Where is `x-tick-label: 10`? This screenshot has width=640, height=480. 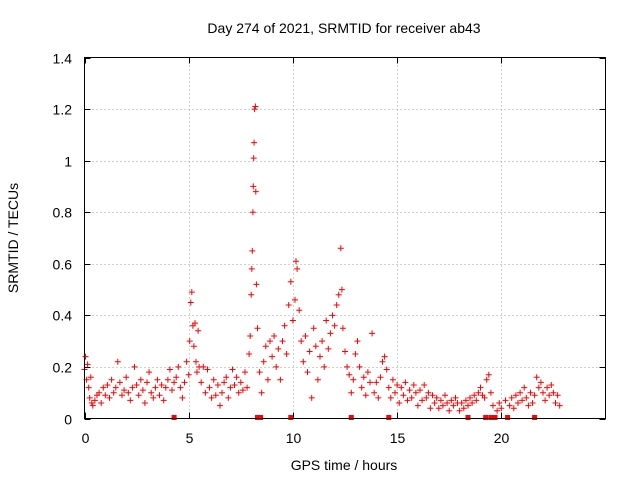 x-tick-label: 10 is located at coordinates (294, 438).